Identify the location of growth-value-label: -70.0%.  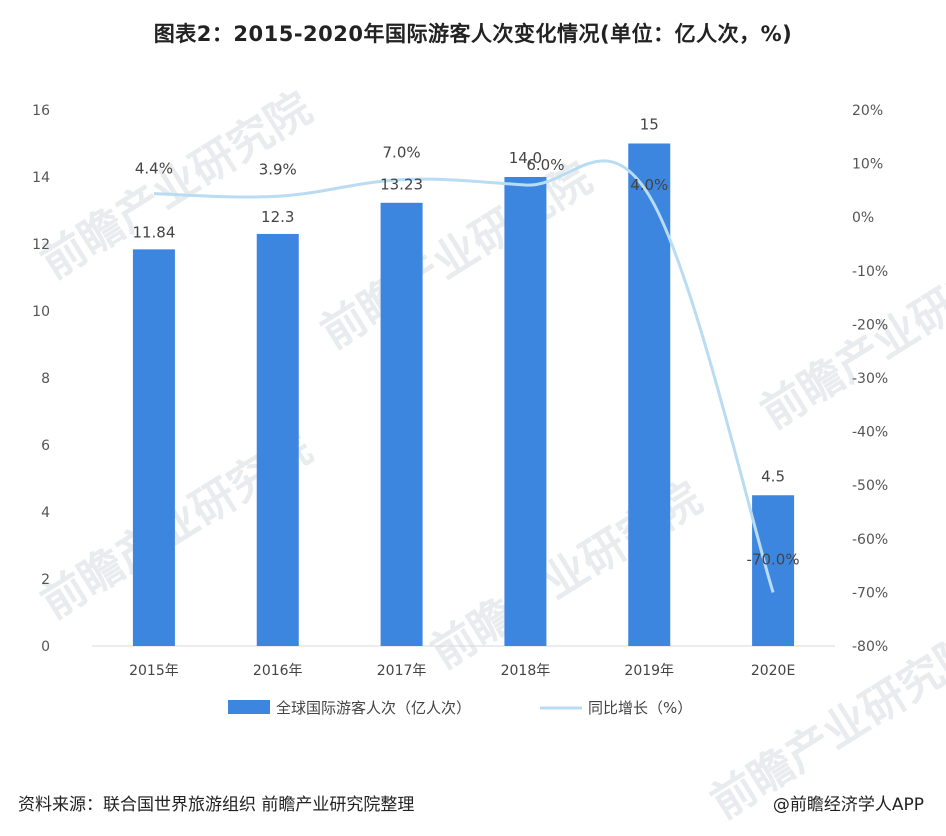
(773, 559).